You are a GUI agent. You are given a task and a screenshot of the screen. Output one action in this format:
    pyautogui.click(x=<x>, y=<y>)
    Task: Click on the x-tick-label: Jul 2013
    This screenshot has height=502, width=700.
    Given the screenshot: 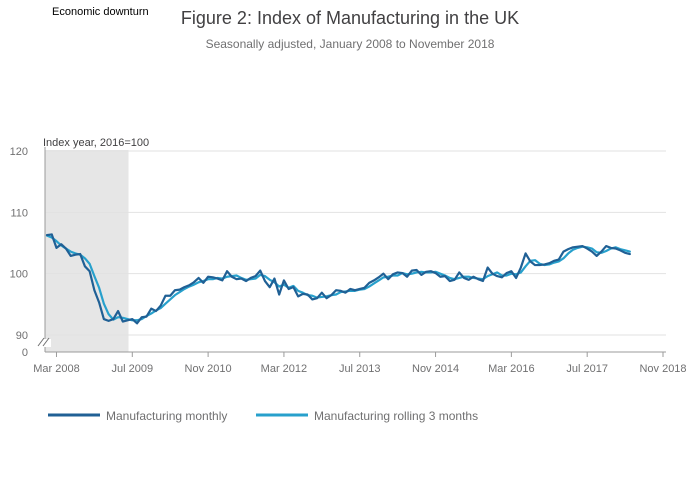 What is the action you would take?
    pyautogui.click(x=360, y=369)
    